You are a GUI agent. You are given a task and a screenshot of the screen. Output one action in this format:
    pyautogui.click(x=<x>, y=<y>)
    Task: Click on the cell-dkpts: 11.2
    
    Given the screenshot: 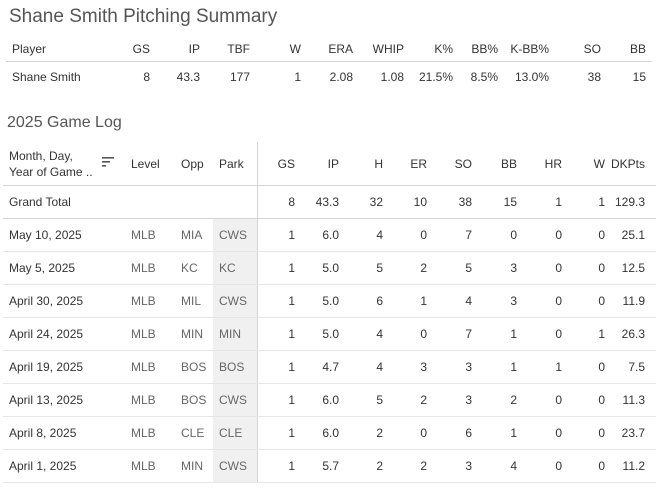 What is the action you would take?
    pyautogui.click(x=633, y=466)
    